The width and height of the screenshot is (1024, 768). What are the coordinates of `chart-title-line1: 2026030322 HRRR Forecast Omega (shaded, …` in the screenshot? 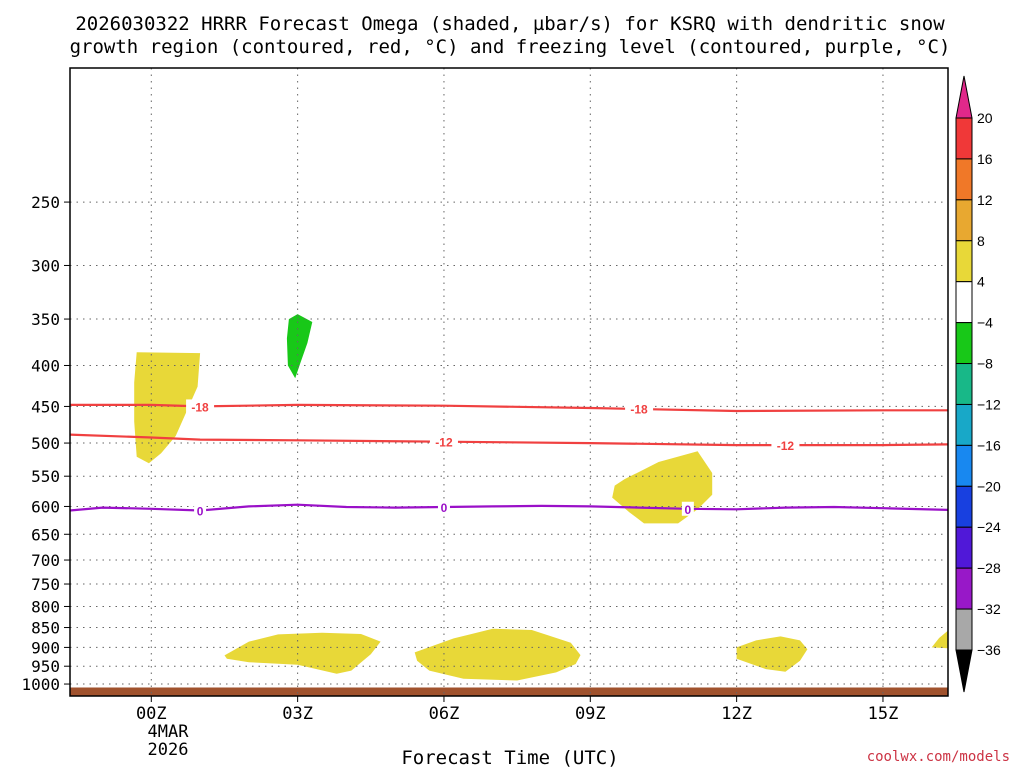 It's located at (510, 24).